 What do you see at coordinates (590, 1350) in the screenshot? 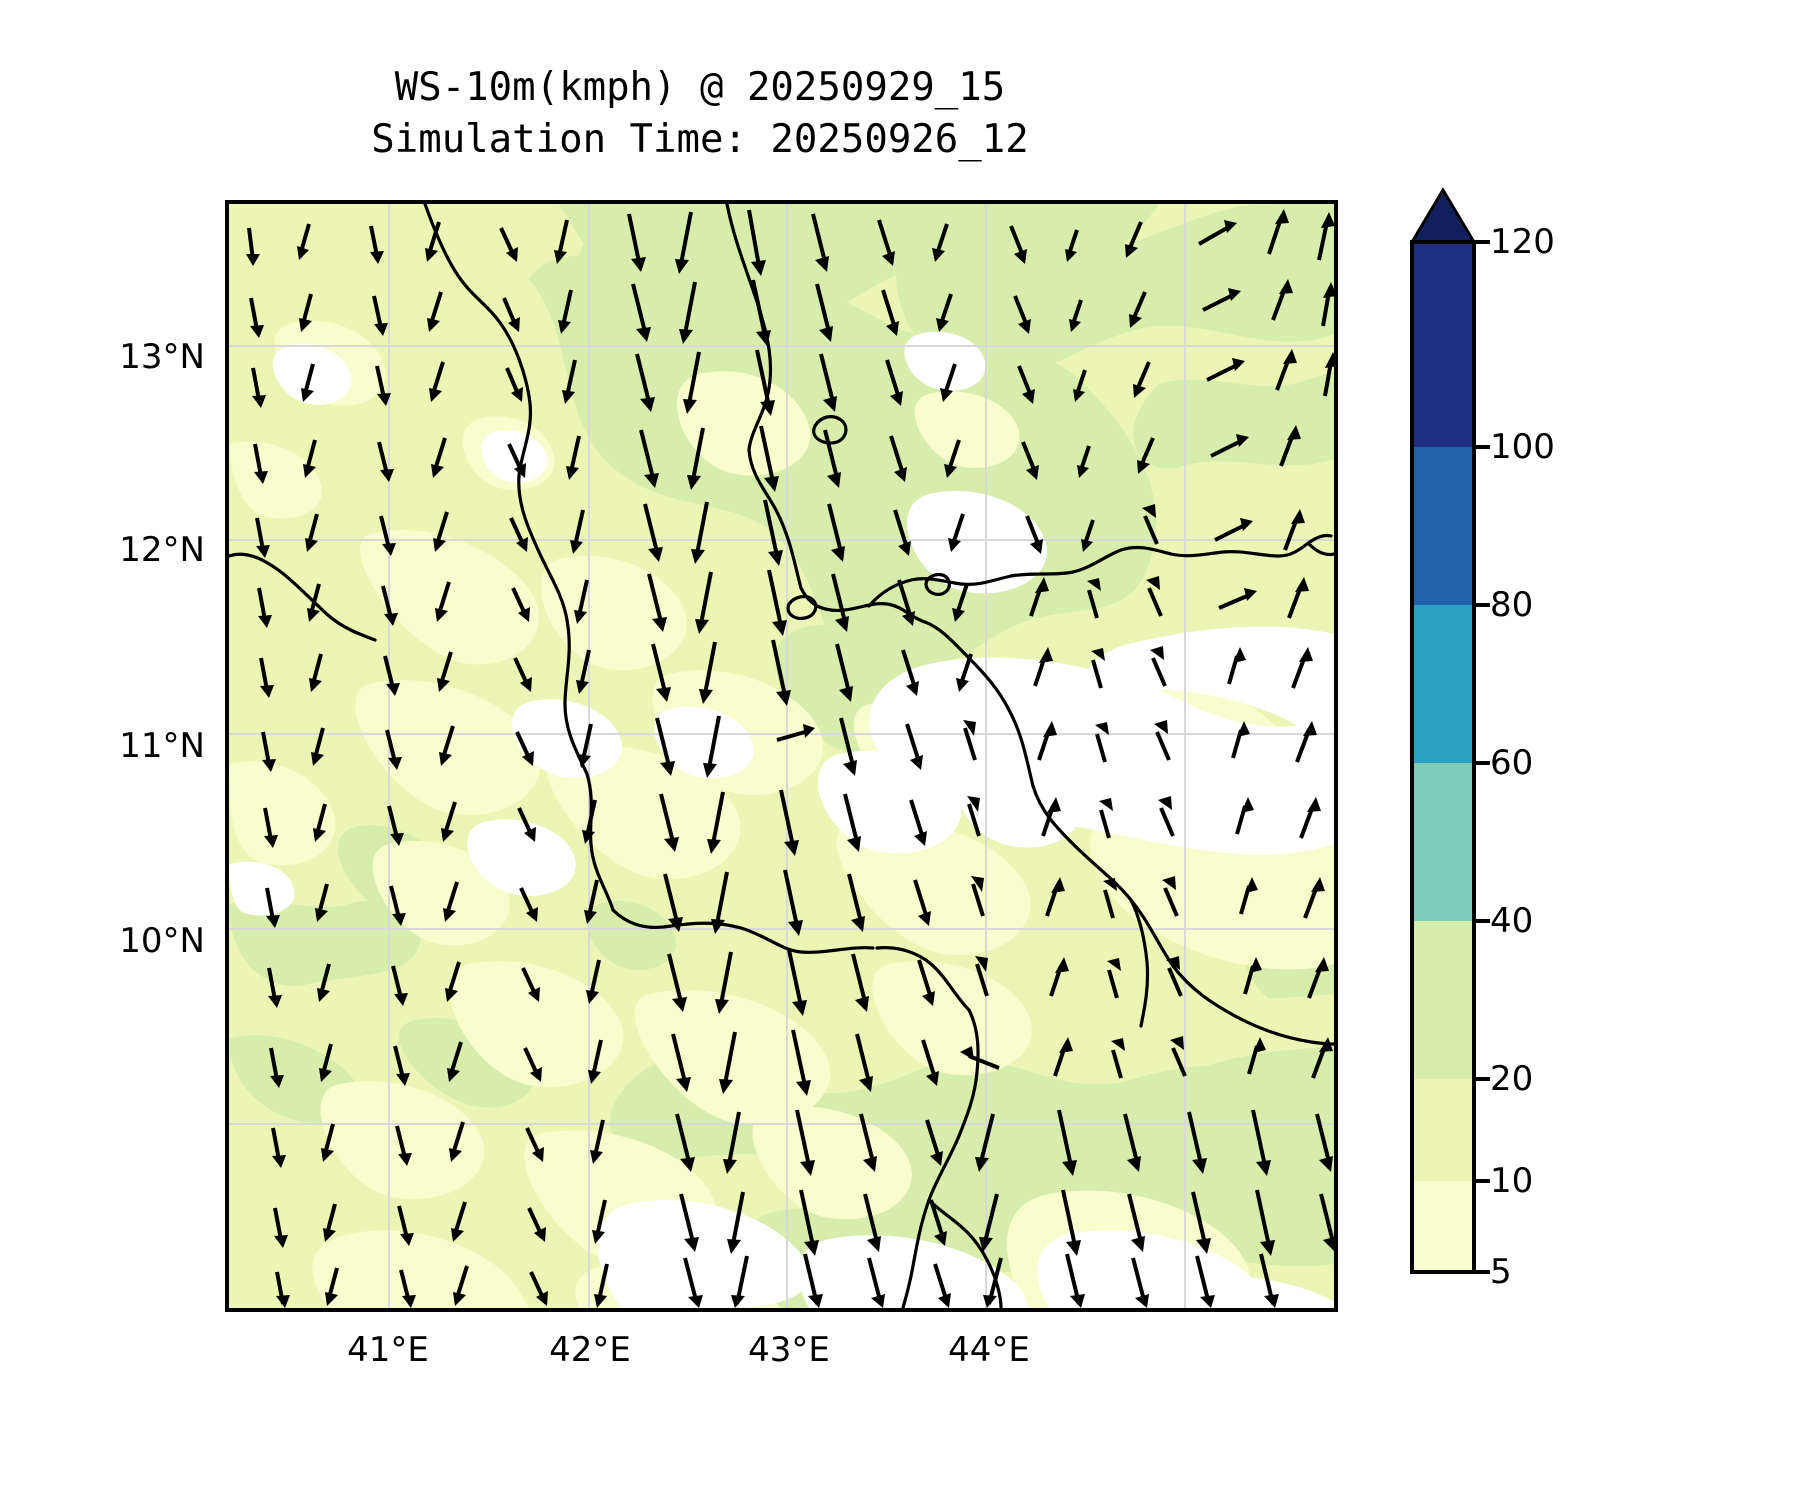
I see `xtick-label-42E: 42°E` at bounding box center [590, 1350].